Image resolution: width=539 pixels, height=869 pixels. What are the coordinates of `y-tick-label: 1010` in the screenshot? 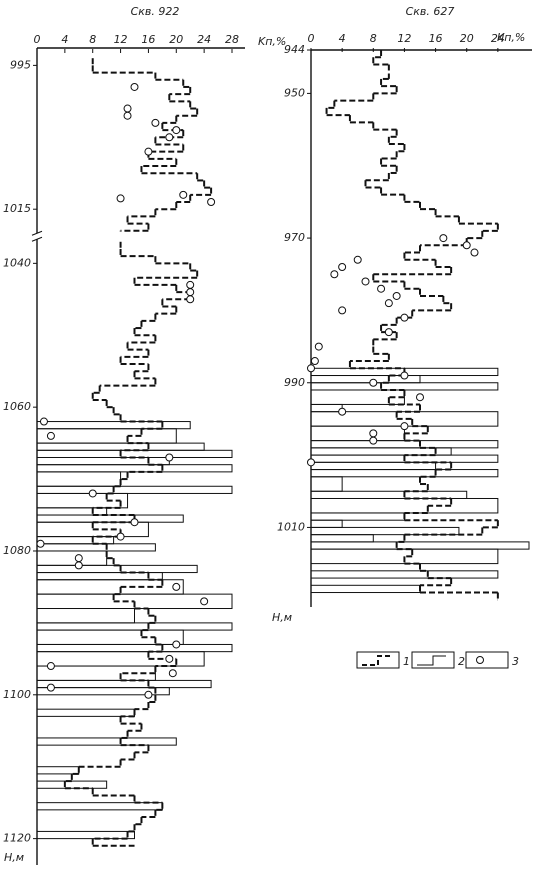 It's located at (291, 526).